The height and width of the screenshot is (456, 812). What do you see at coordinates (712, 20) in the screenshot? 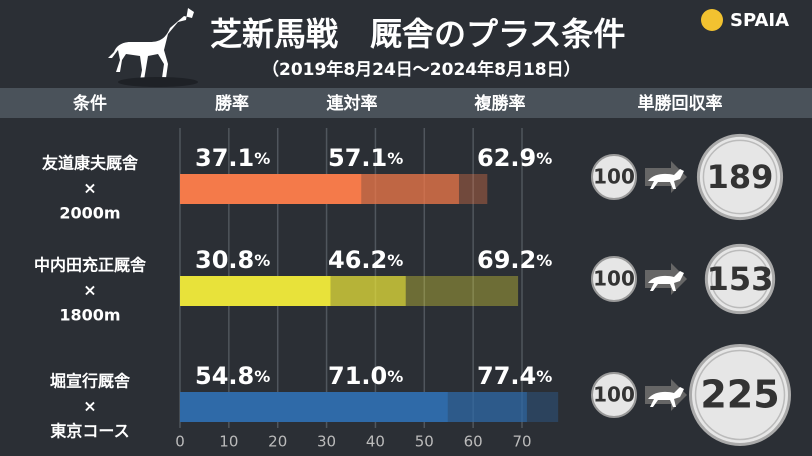
I see `brand-logo` at bounding box center [712, 20].